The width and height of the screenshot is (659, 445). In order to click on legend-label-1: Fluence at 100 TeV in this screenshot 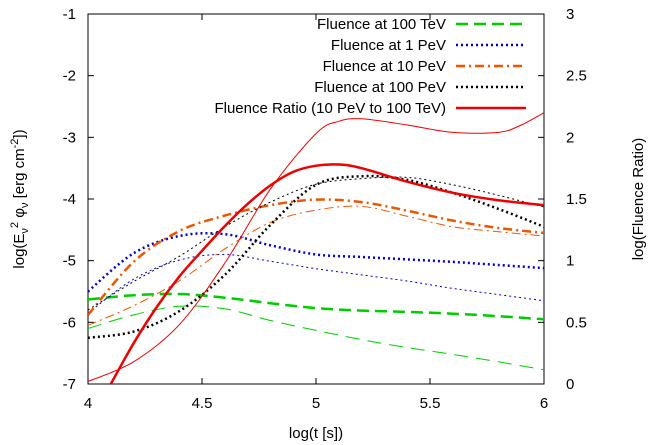, I will do `click(381, 24)`.